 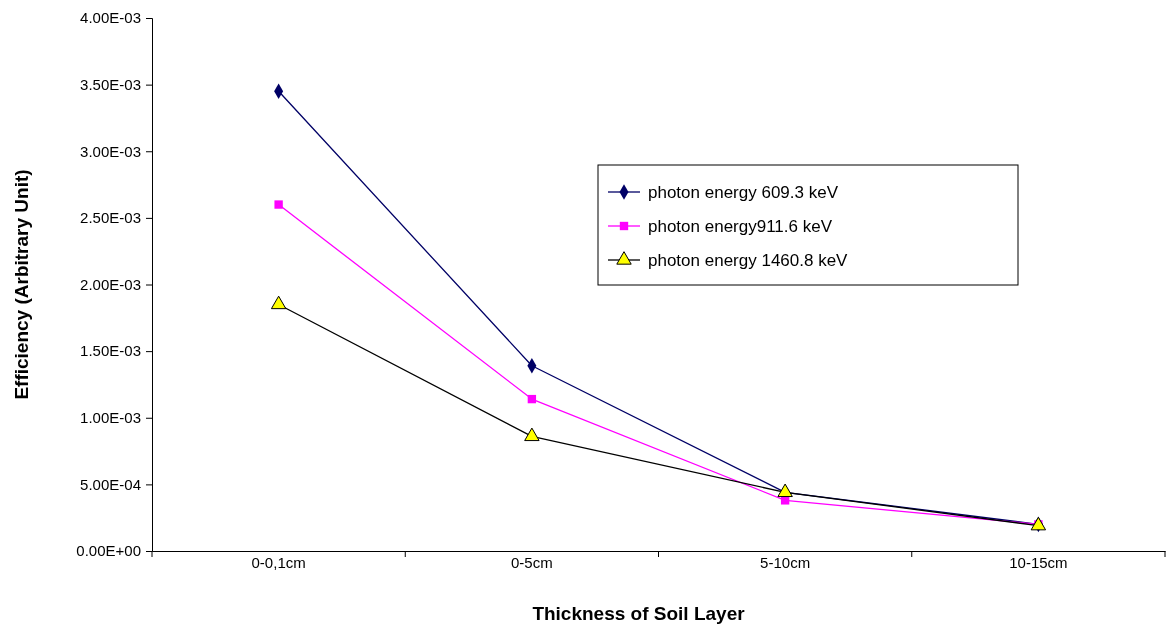 I want to click on y-tick-label: 3.50E-03, so click(x=110, y=84).